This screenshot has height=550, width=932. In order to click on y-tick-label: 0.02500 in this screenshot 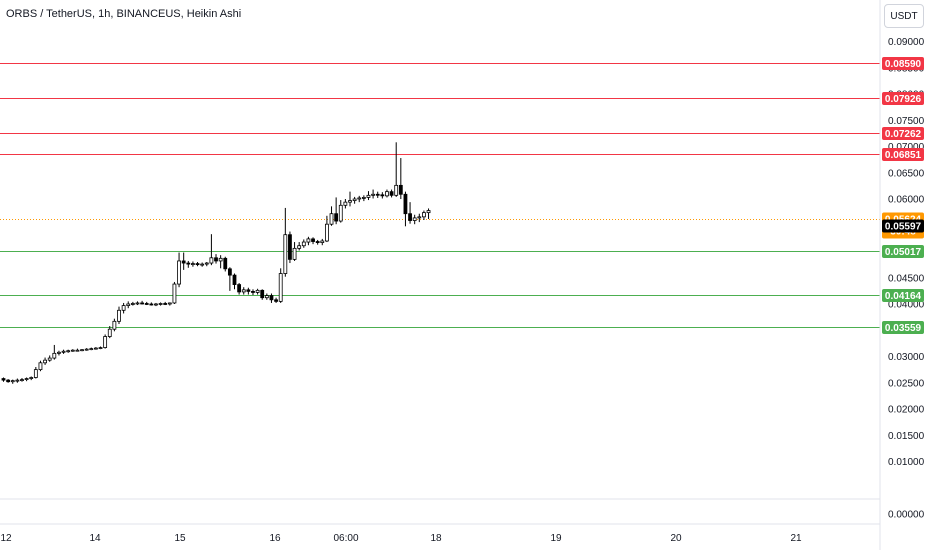, I will do `click(906, 383)`.